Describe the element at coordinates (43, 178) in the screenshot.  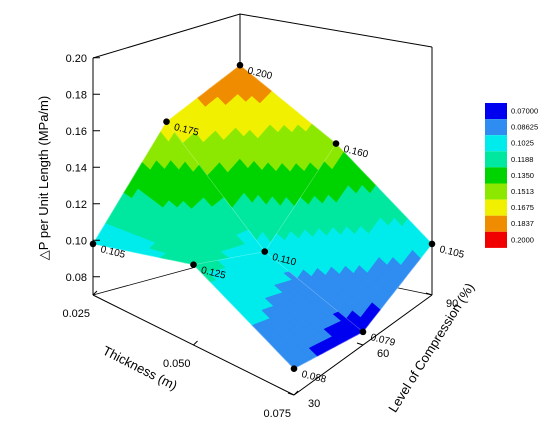
I see `z-axis-label: △P per Unit Length (MPa/m)` at that location.